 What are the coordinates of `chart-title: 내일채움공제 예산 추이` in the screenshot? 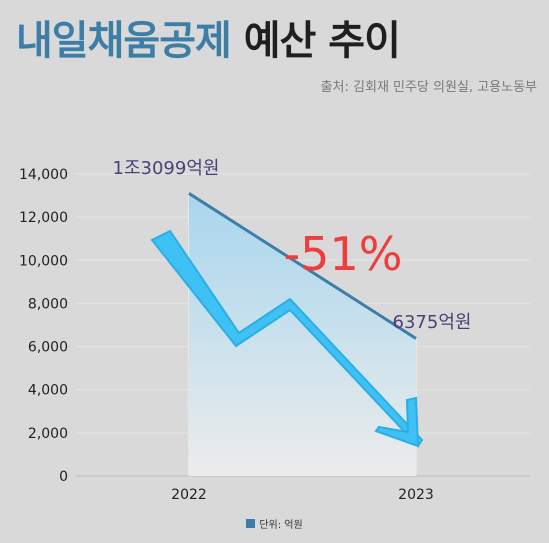 It's located at (208, 37).